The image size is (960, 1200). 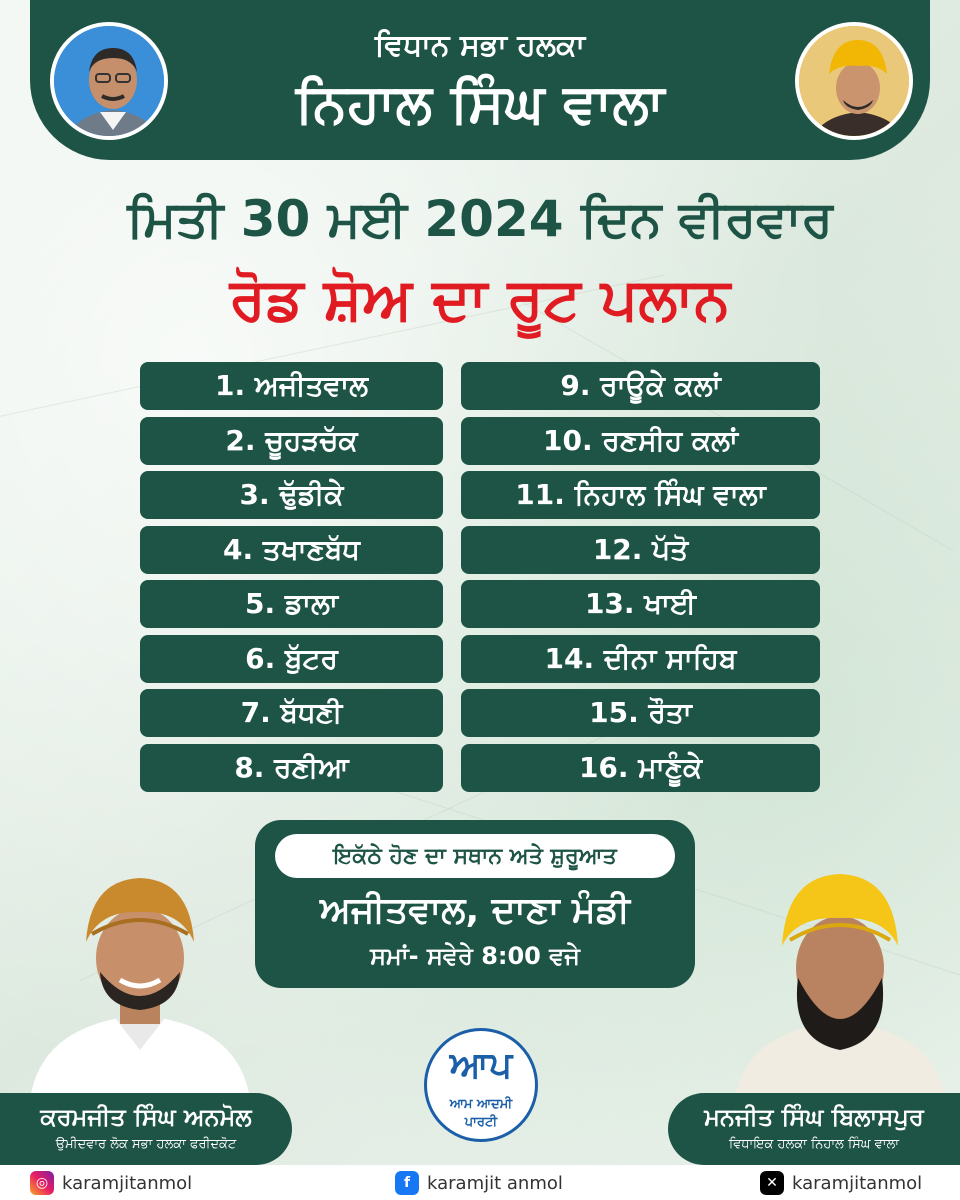 What do you see at coordinates (291, 658) in the screenshot?
I see `route-stop: 6. ਬੁੱਟਰ` at bounding box center [291, 658].